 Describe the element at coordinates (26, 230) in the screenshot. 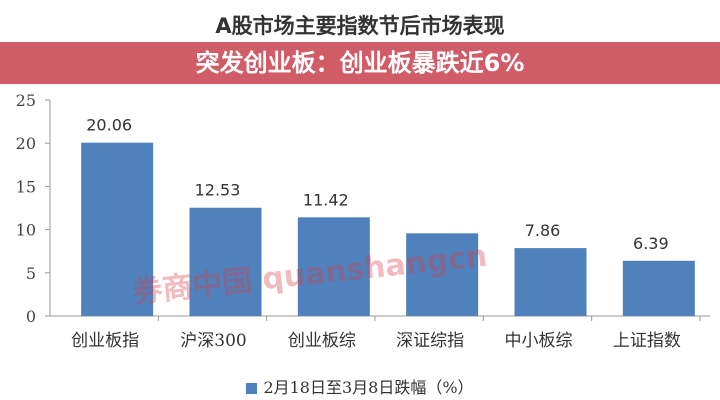

I see `y-tick-label: 10` at that location.